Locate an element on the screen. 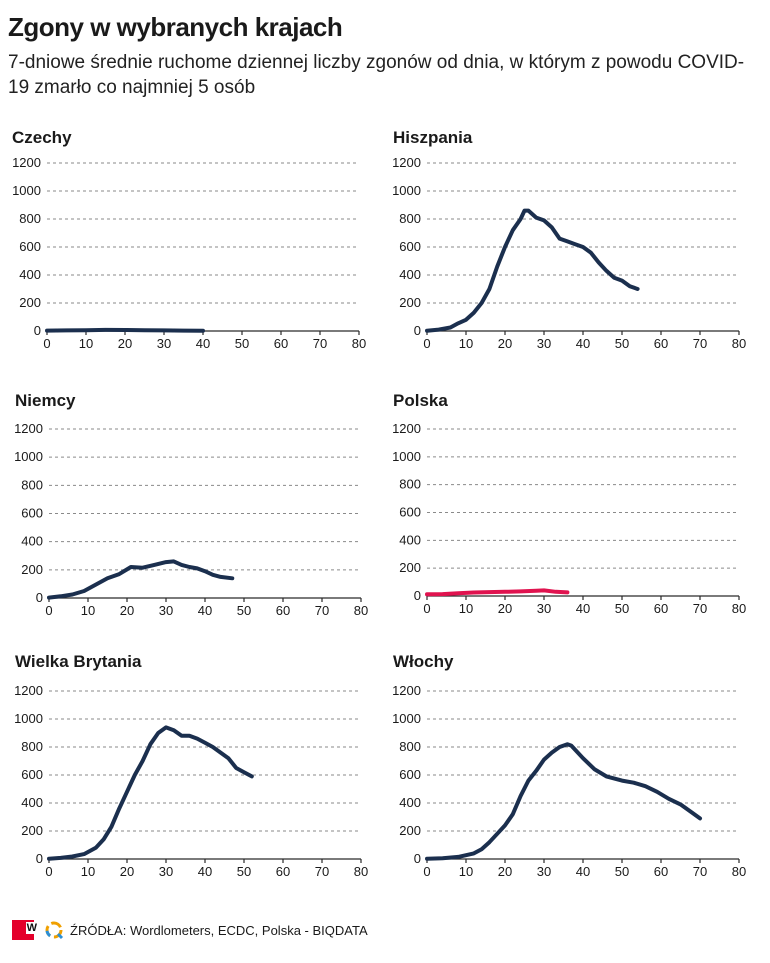 Image resolution: width=770 pixels, height=963 pixels. series-line-polska is located at coordinates (497, 592).